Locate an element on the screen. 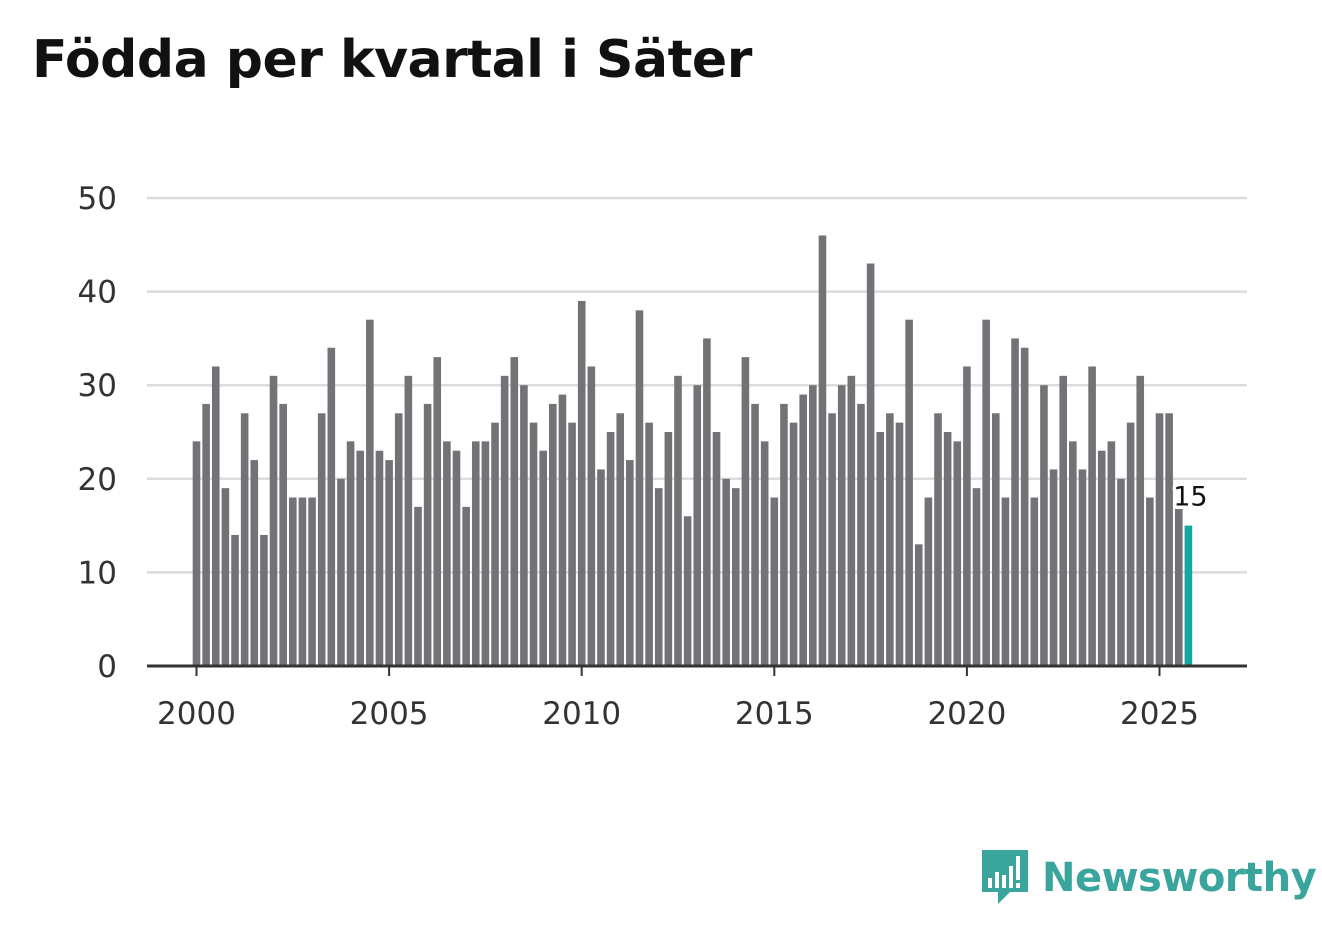  y-tick-label: 20 is located at coordinates (97, 480).